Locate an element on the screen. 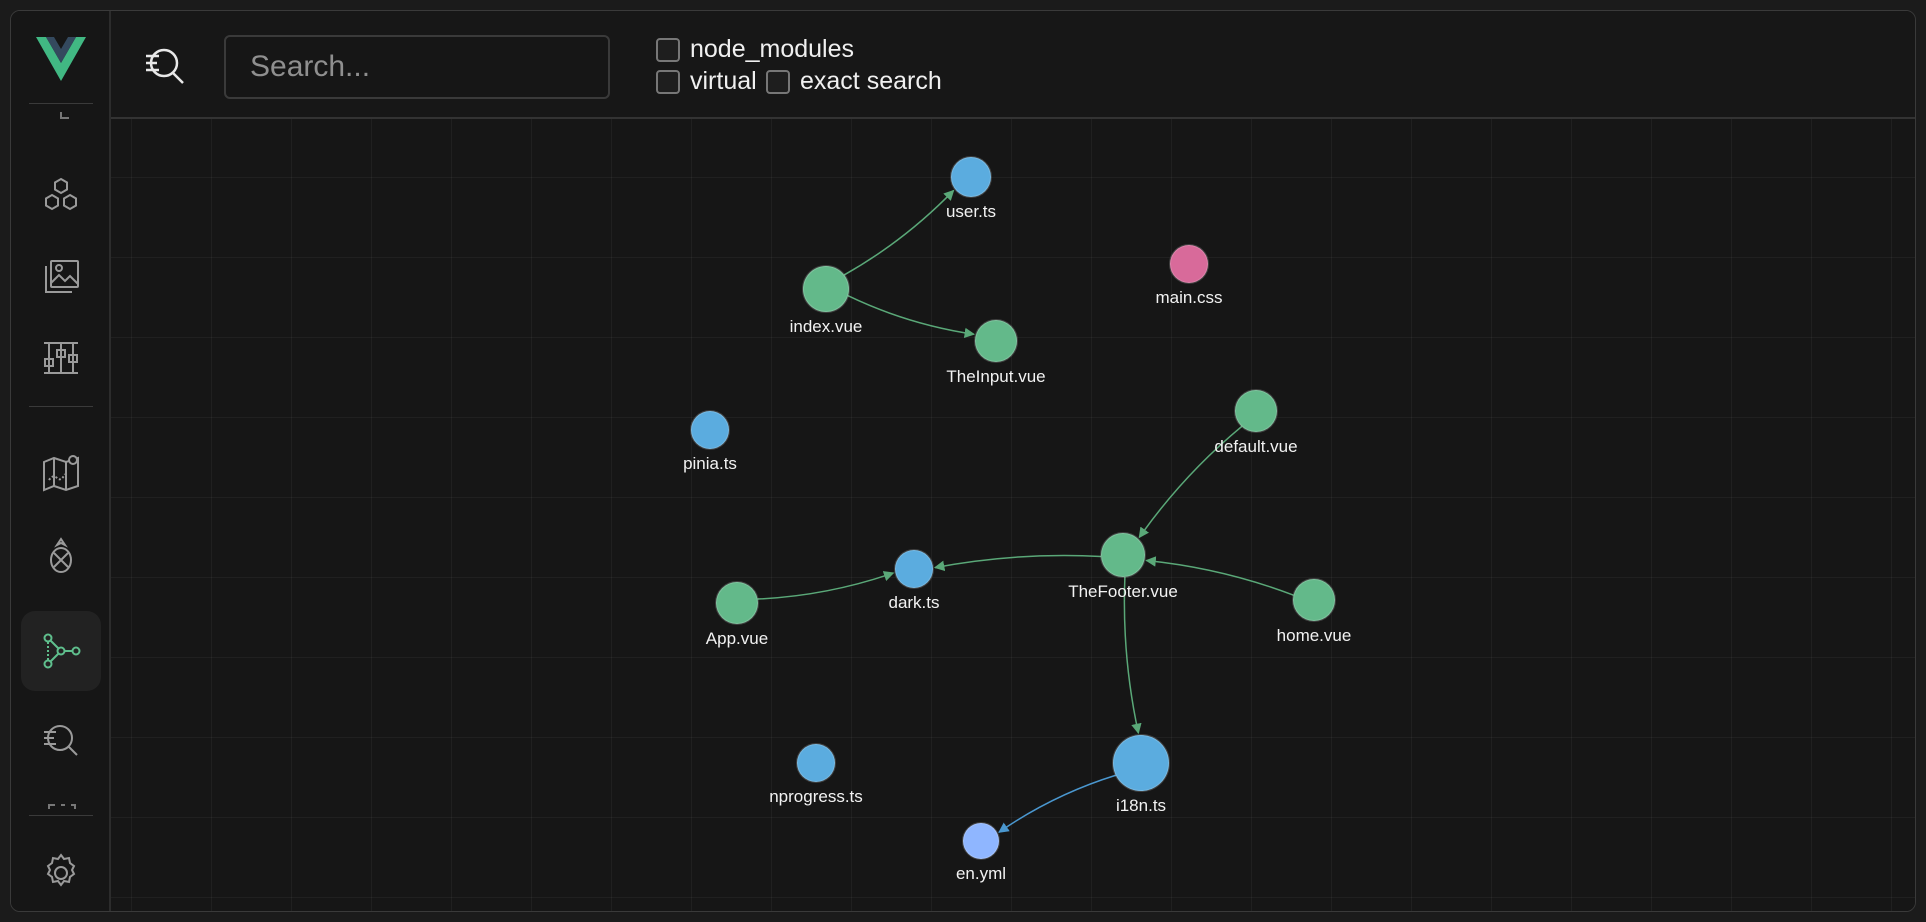  node-modules-checkbox: node_modules is located at coordinates (755, 49).